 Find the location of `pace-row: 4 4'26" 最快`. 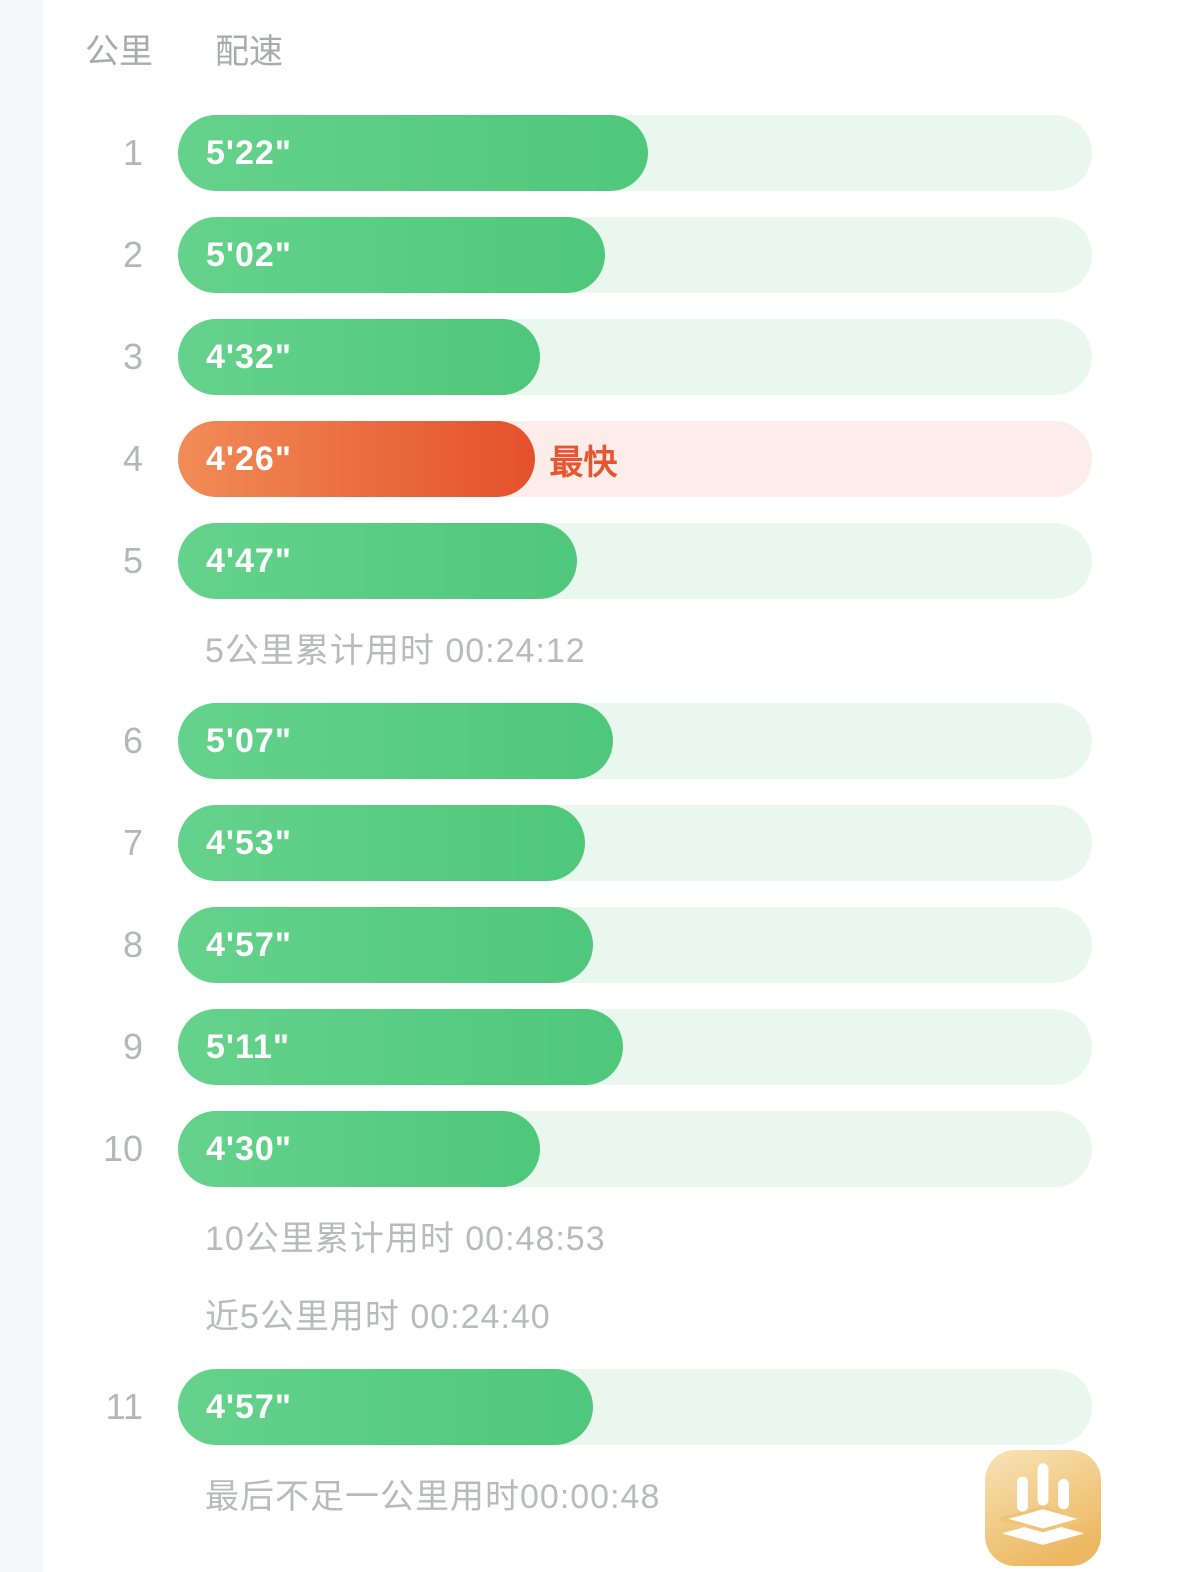

pace-row: 4 4'26" 最快 is located at coordinates (611, 459).